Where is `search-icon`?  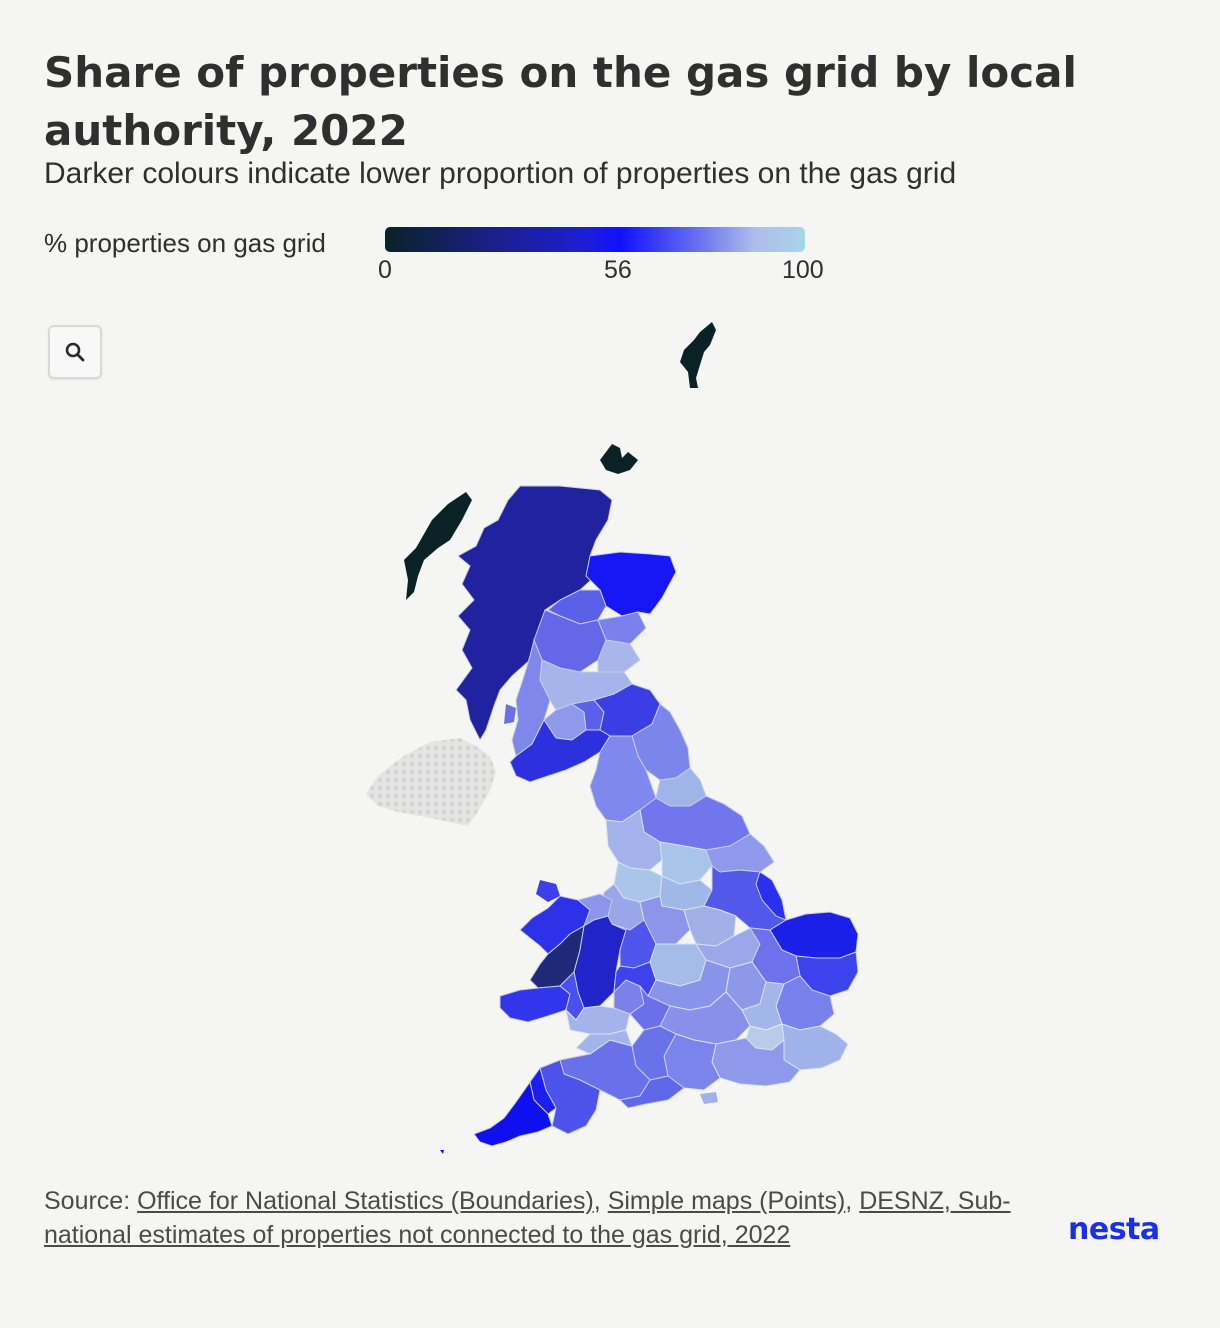
search-icon is located at coordinates (75, 352).